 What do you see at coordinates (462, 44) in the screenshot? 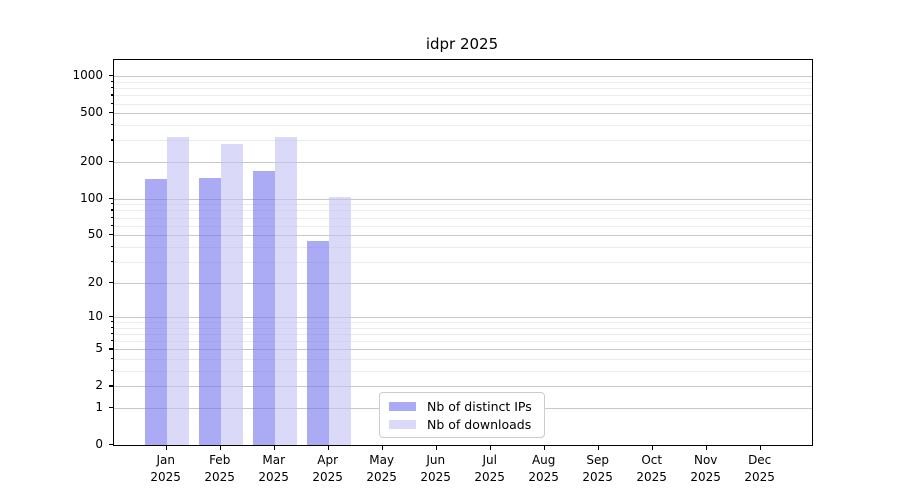
I see `chart-title: idpr 2025` at bounding box center [462, 44].